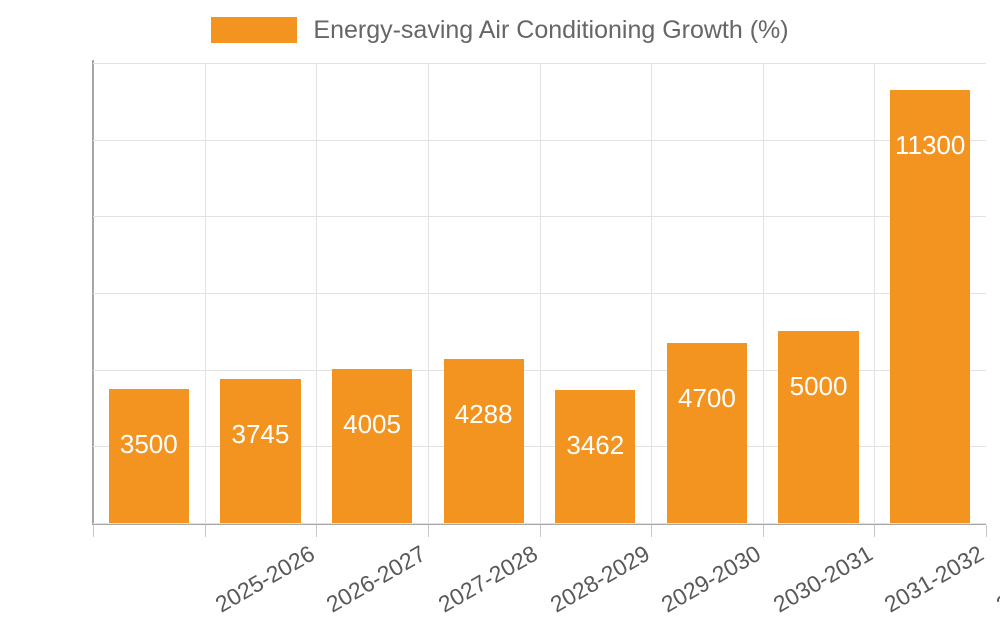  Describe the element at coordinates (822, 579) in the screenshot. I see `x-axis-tick-label: 2030-2031` at that location.